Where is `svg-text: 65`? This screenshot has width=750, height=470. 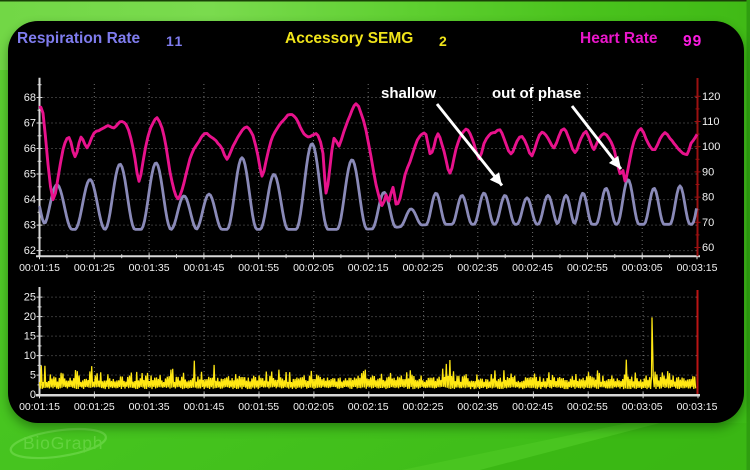 svg-text: 65 is located at coordinates (30, 175).